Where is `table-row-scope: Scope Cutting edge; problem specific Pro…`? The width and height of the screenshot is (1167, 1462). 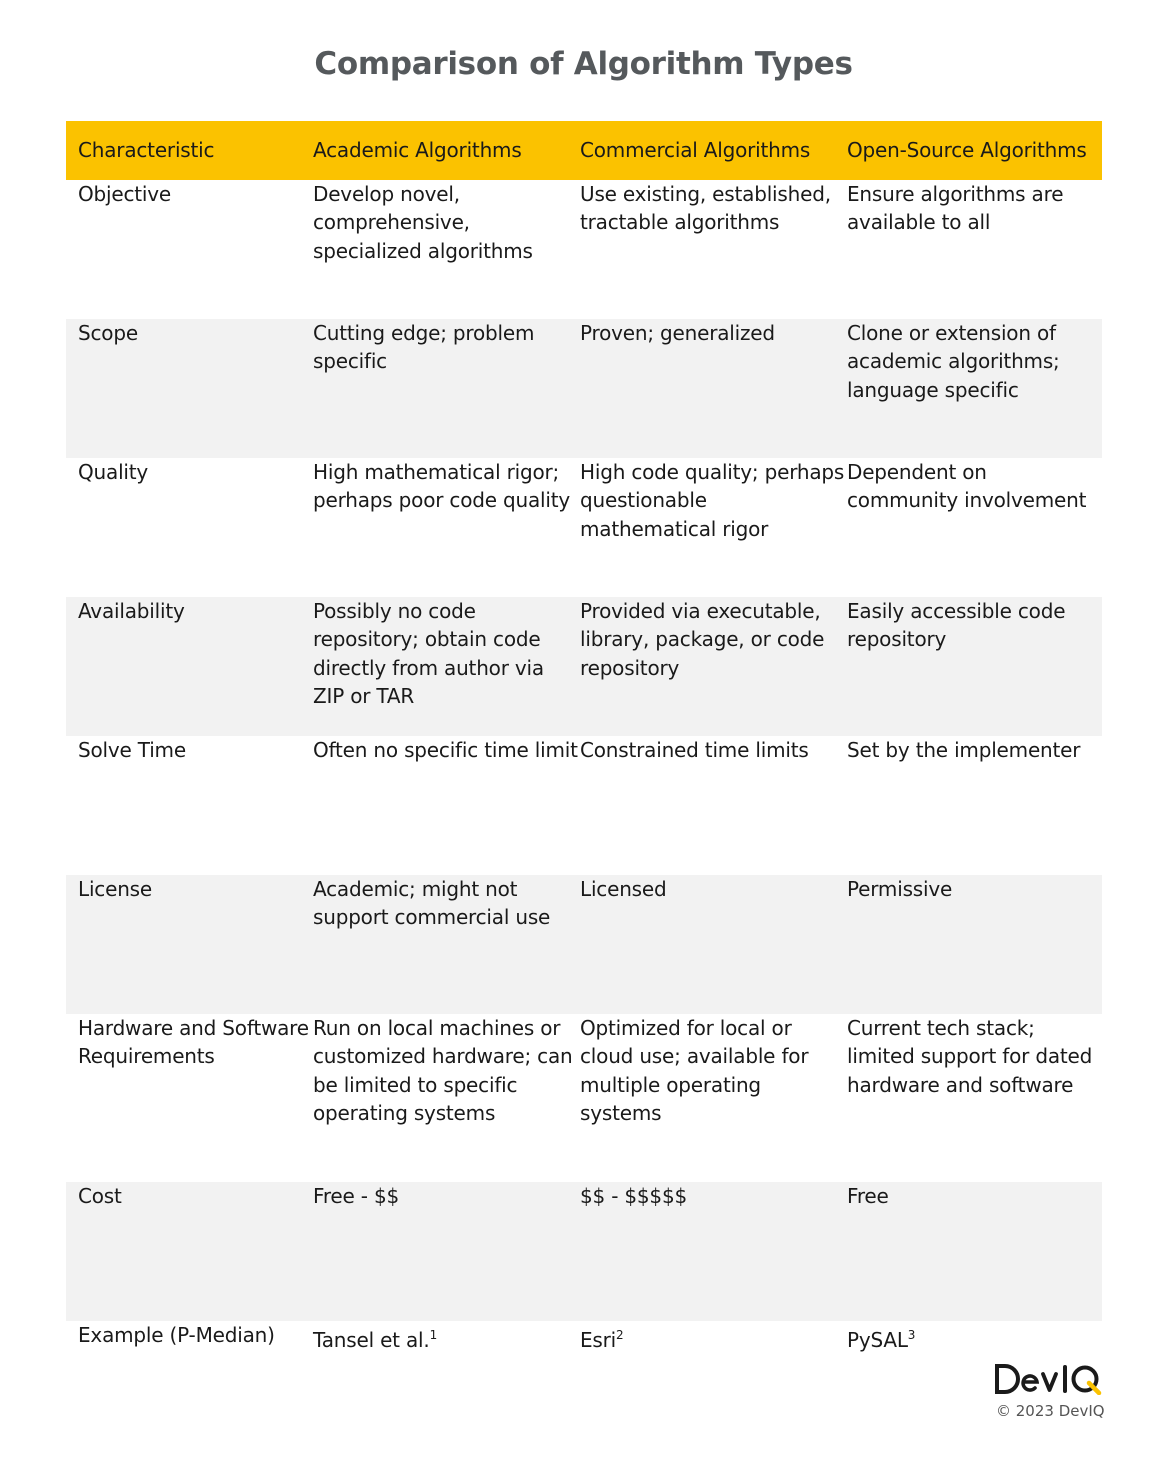
table-row-scope: Scope Cutting edge; problem specific Pro… is located at coordinates (584, 388).